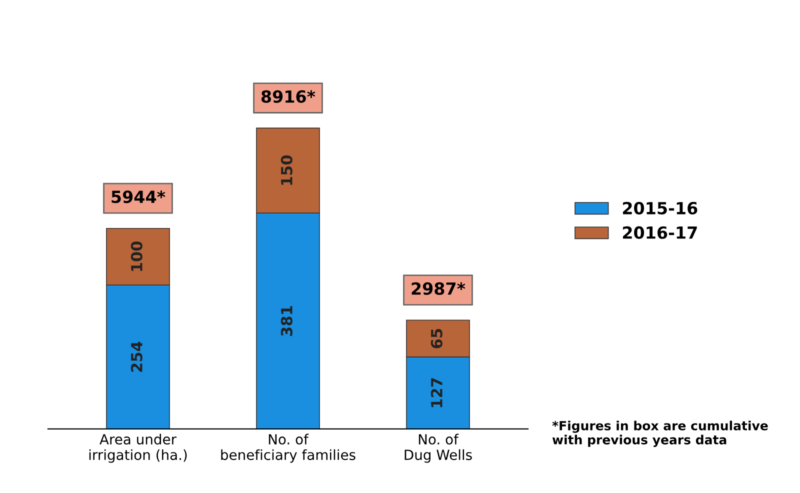  What do you see at coordinates (136, 256) in the screenshot?
I see `data-label: 100` at bounding box center [136, 256].